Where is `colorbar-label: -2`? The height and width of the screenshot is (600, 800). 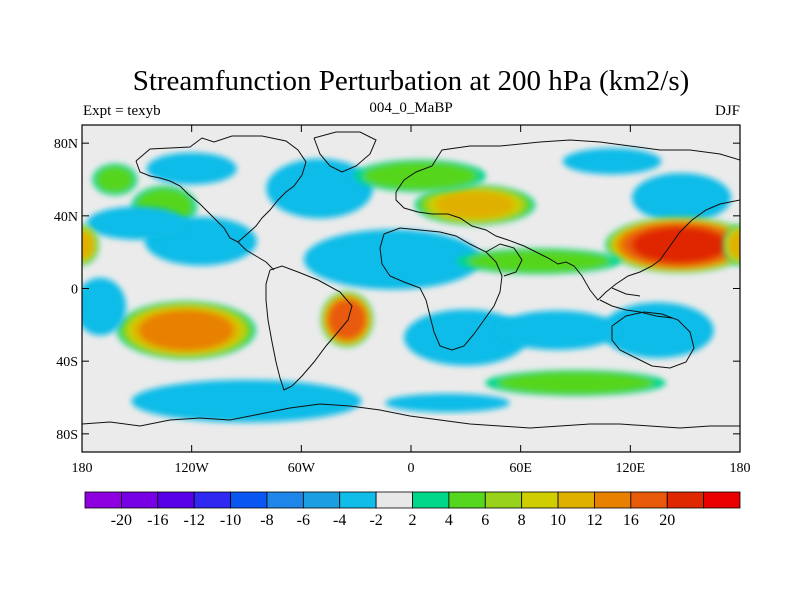
colorbar-label: -2 is located at coordinates (375, 520).